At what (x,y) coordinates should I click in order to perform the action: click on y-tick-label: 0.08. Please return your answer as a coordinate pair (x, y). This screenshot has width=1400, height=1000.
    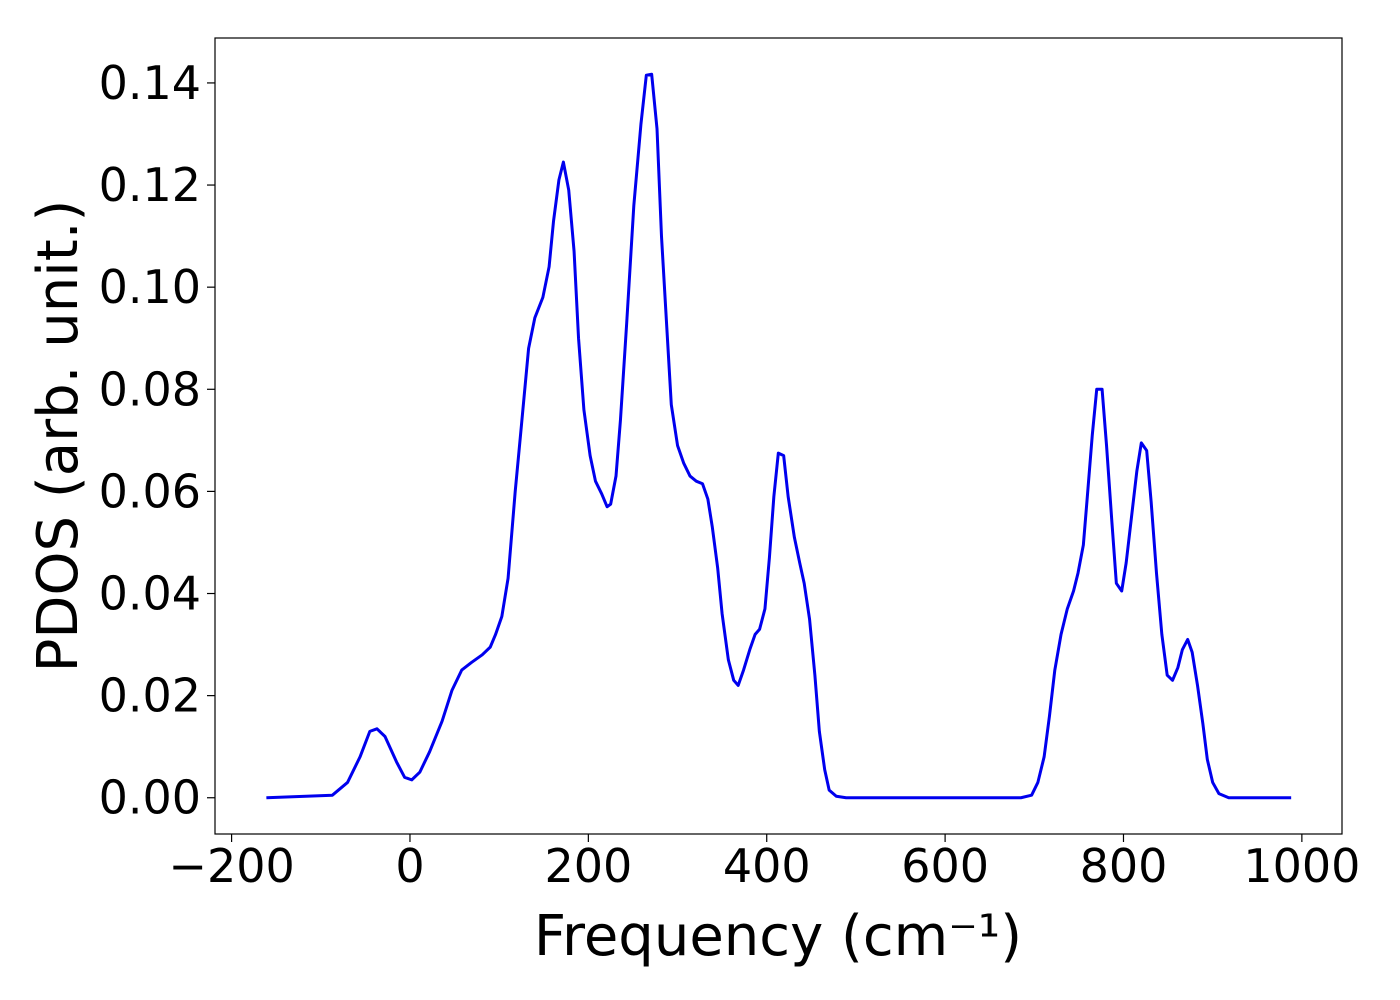
    Looking at the image, I should click on (150, 389).